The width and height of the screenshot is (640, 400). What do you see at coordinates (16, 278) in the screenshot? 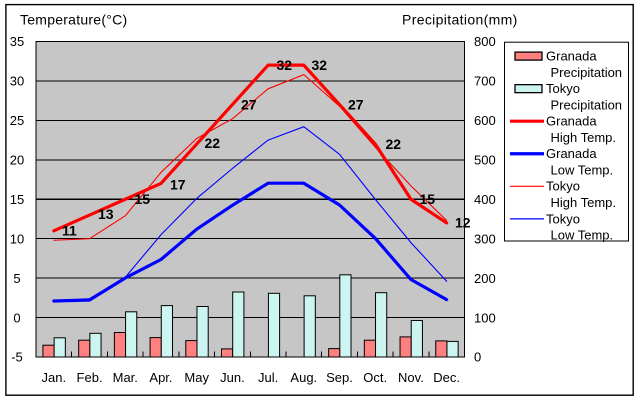
I see `svg-text: 5` at bounding box center [16, 278].